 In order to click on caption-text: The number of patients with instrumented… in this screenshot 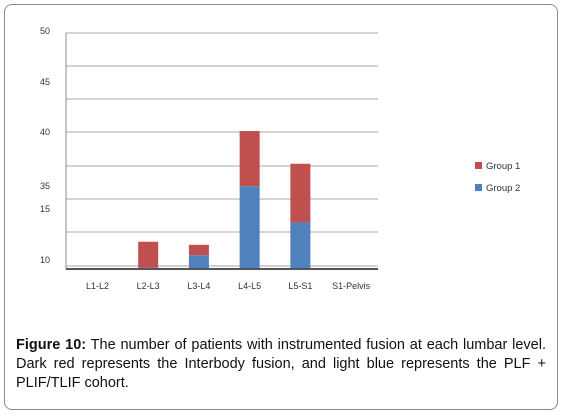, I will do `click(281, 364)`.